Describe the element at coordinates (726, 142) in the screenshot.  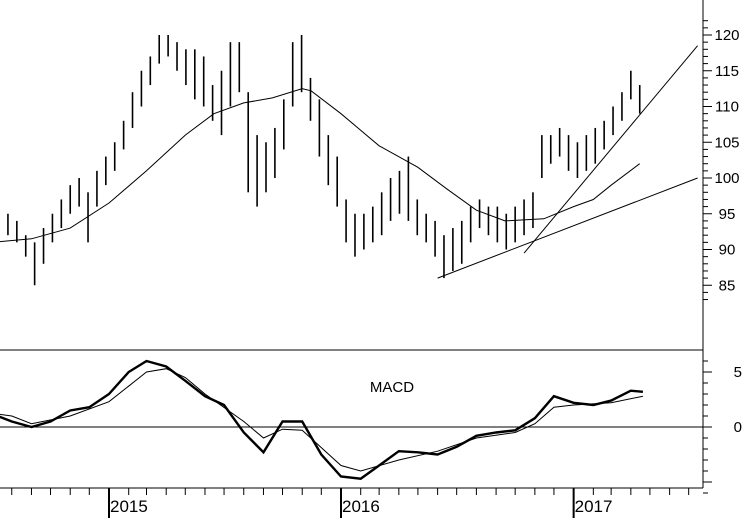
I see `price-tick-label: 105` at that location.